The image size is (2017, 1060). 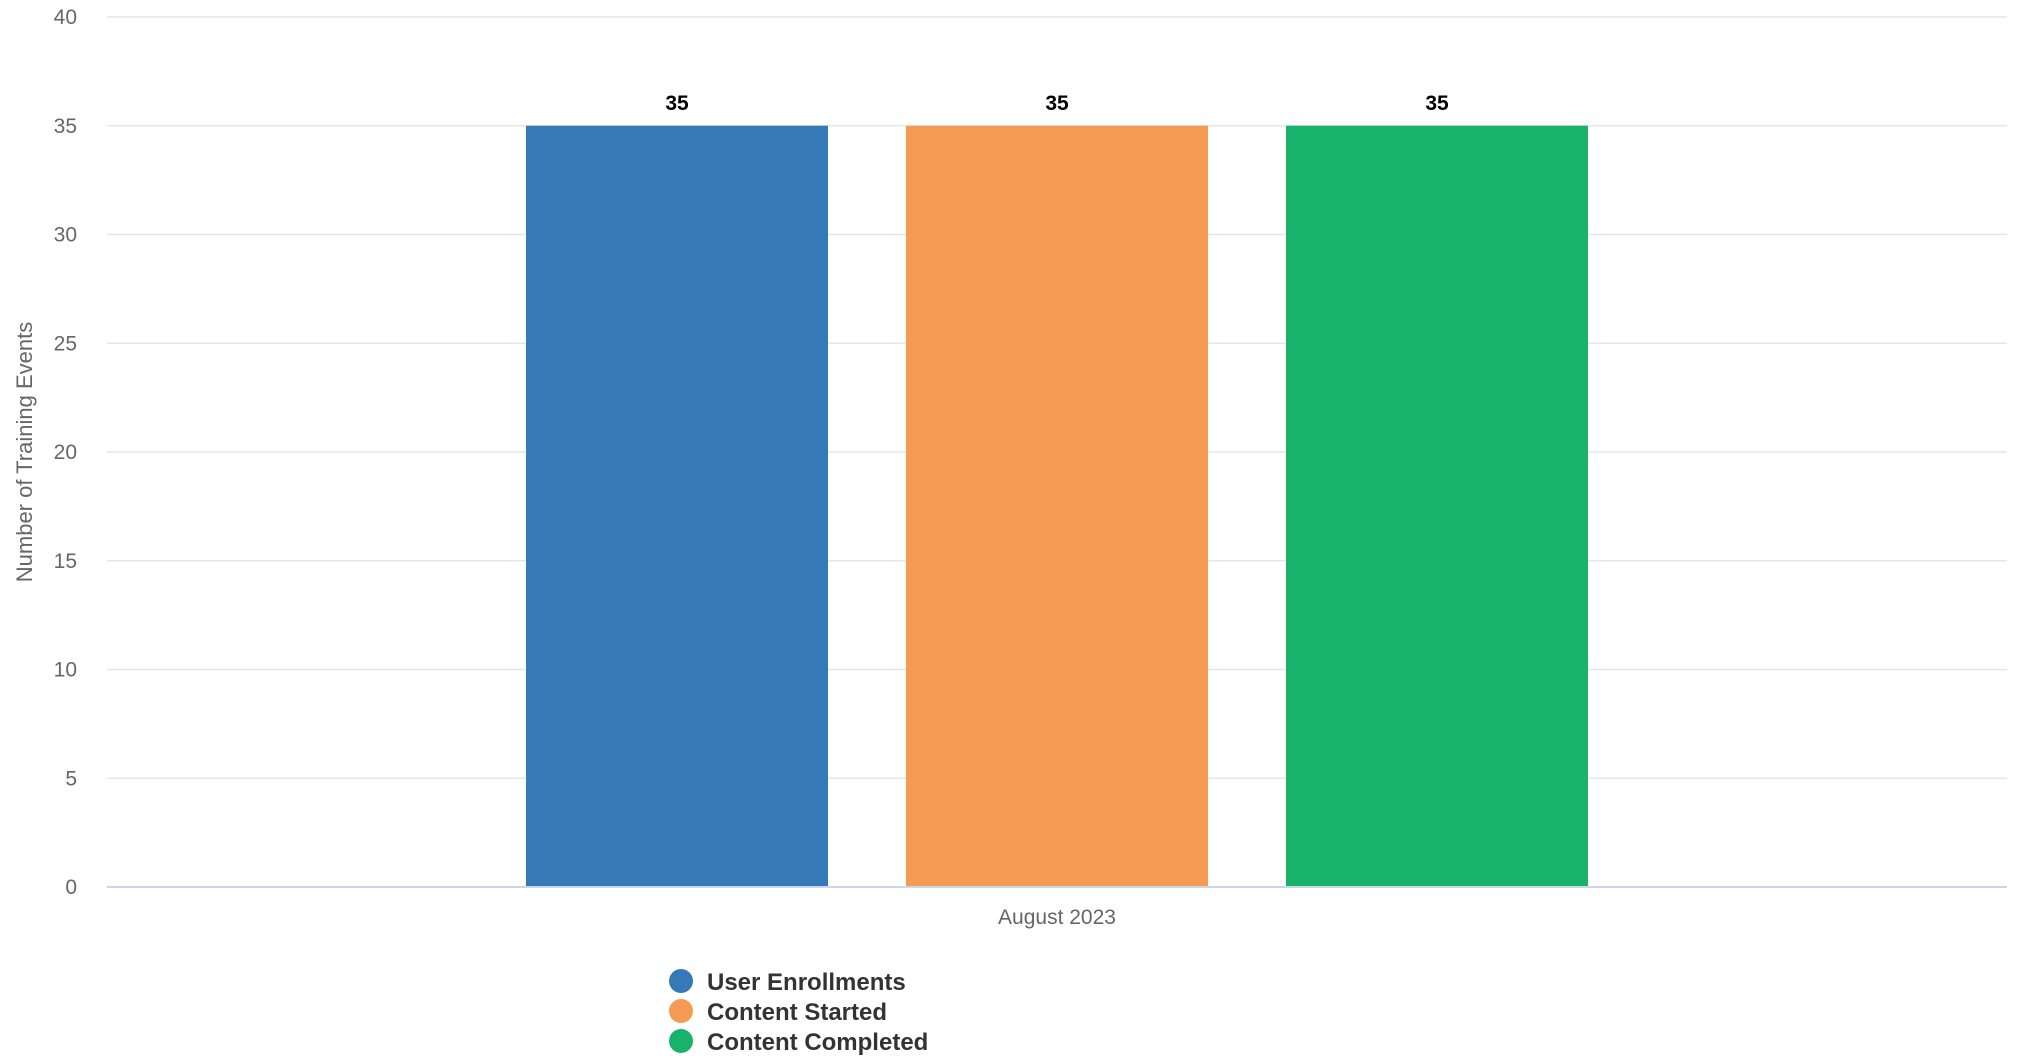 What do you see at coordinates (817, 1042) in the screenshot?
I see `legend-item-label: Content Completed` at bounding box center [817, 1042].